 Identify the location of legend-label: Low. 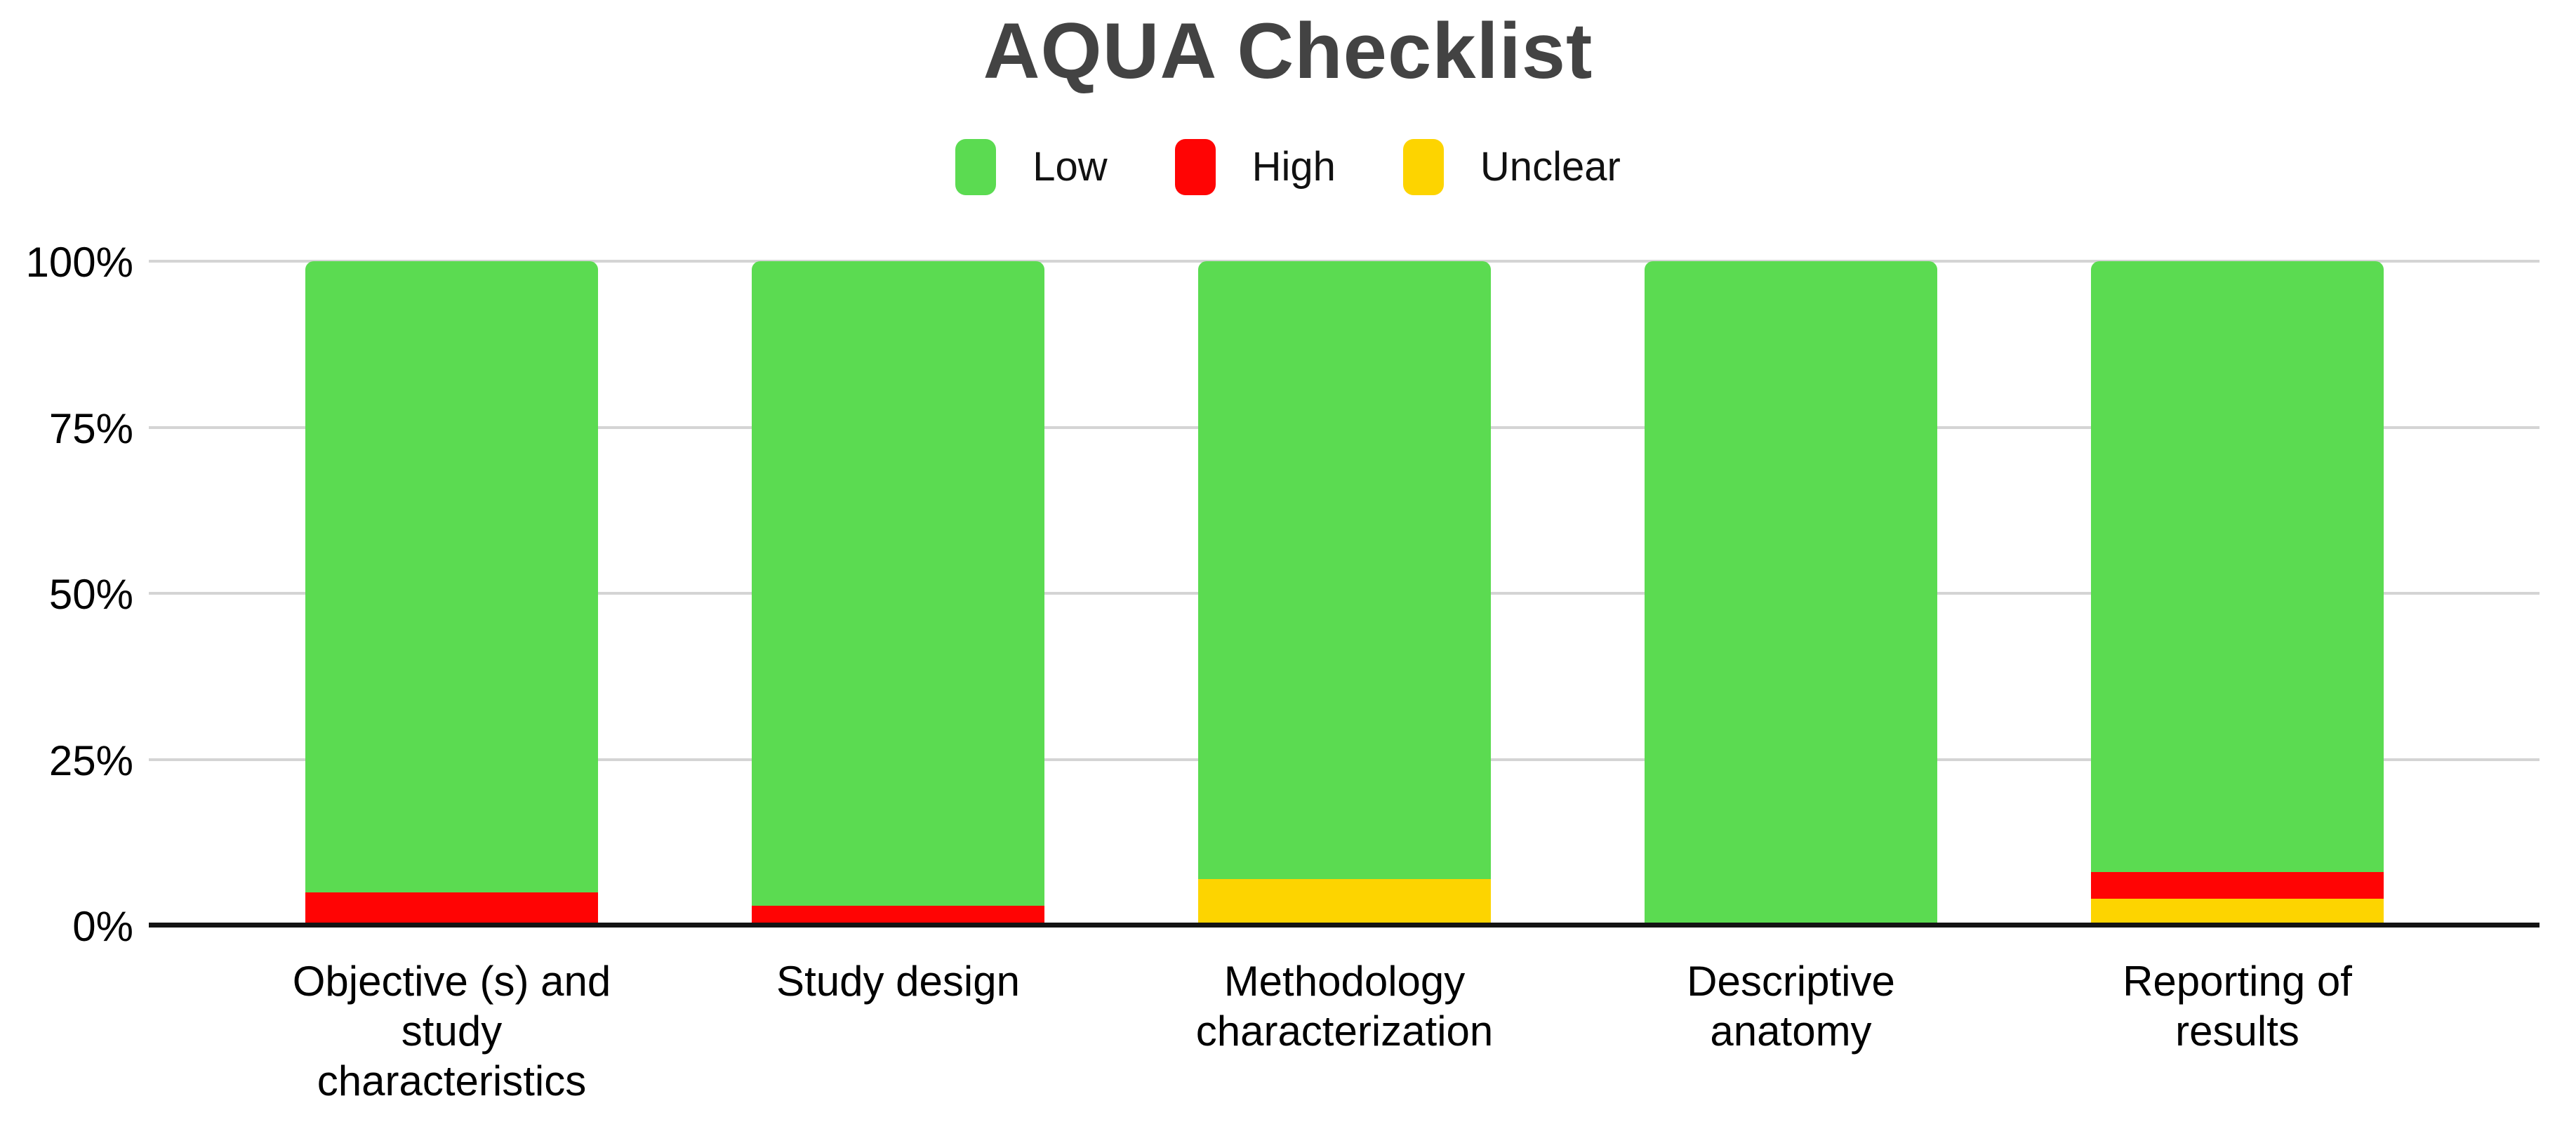
(1071, 167).